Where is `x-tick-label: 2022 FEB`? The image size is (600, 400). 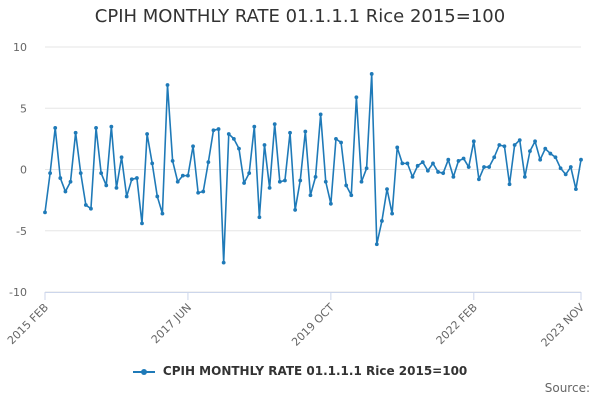 x-tick-label: 2022 FEB is located at coordinates (457, 324).